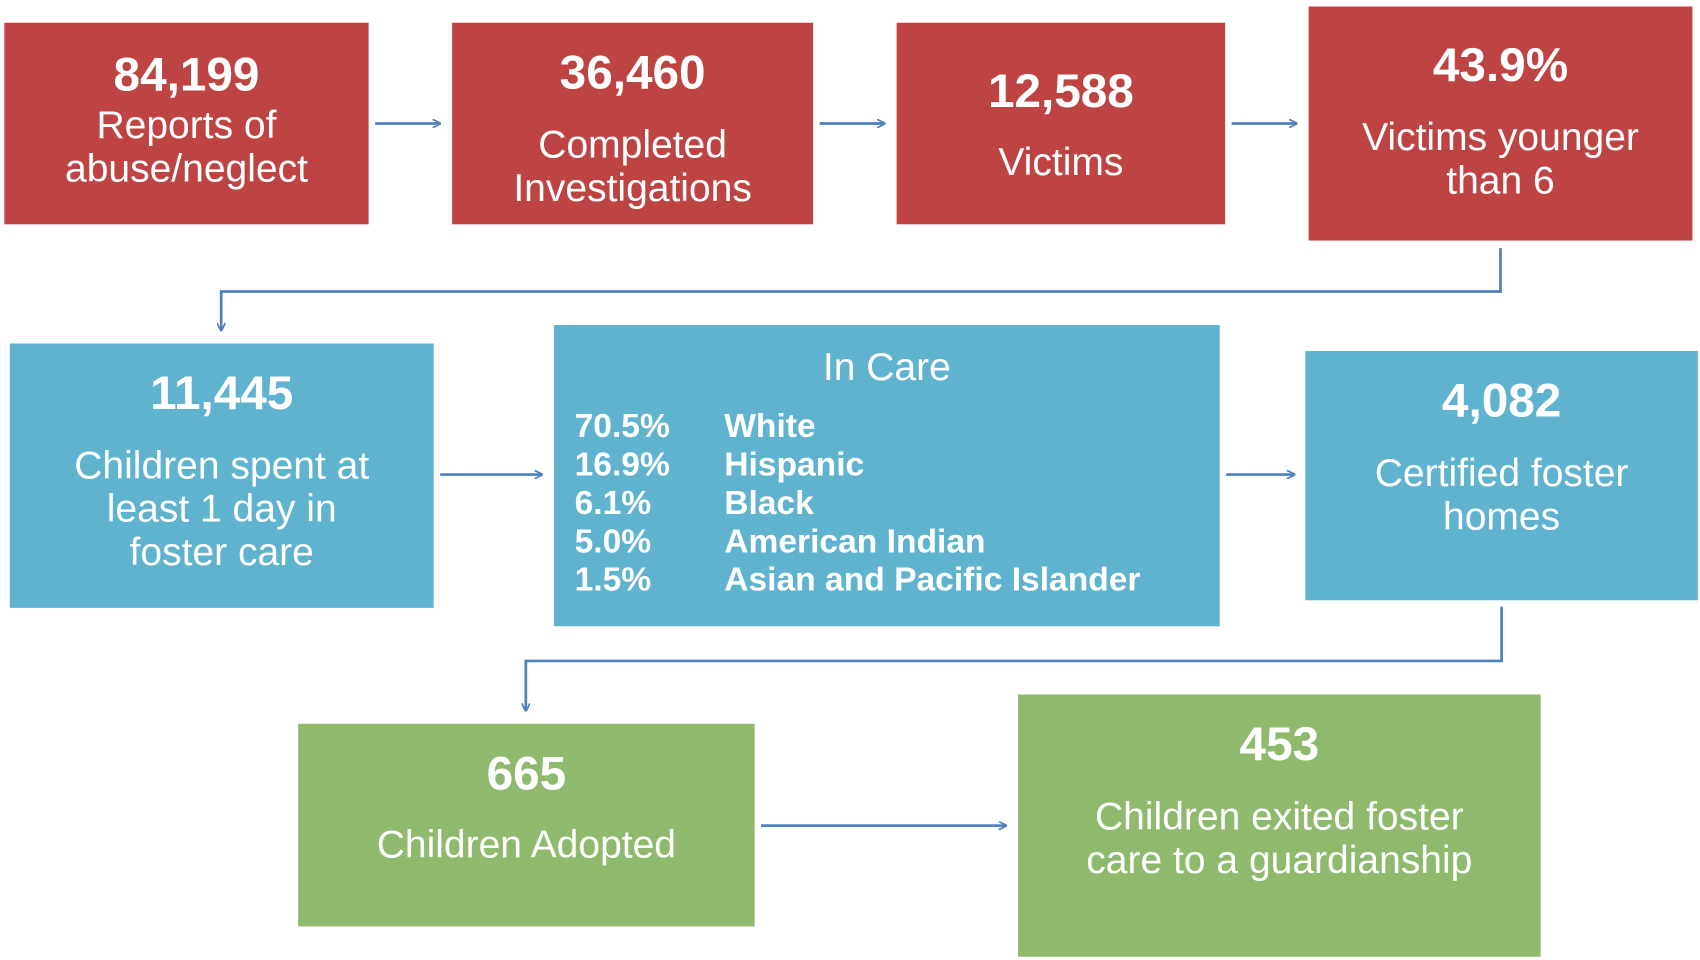  Describe the element at coordinates (613, 503) in the screenshot. I see `in-care-percent: 6.1%` at that location.